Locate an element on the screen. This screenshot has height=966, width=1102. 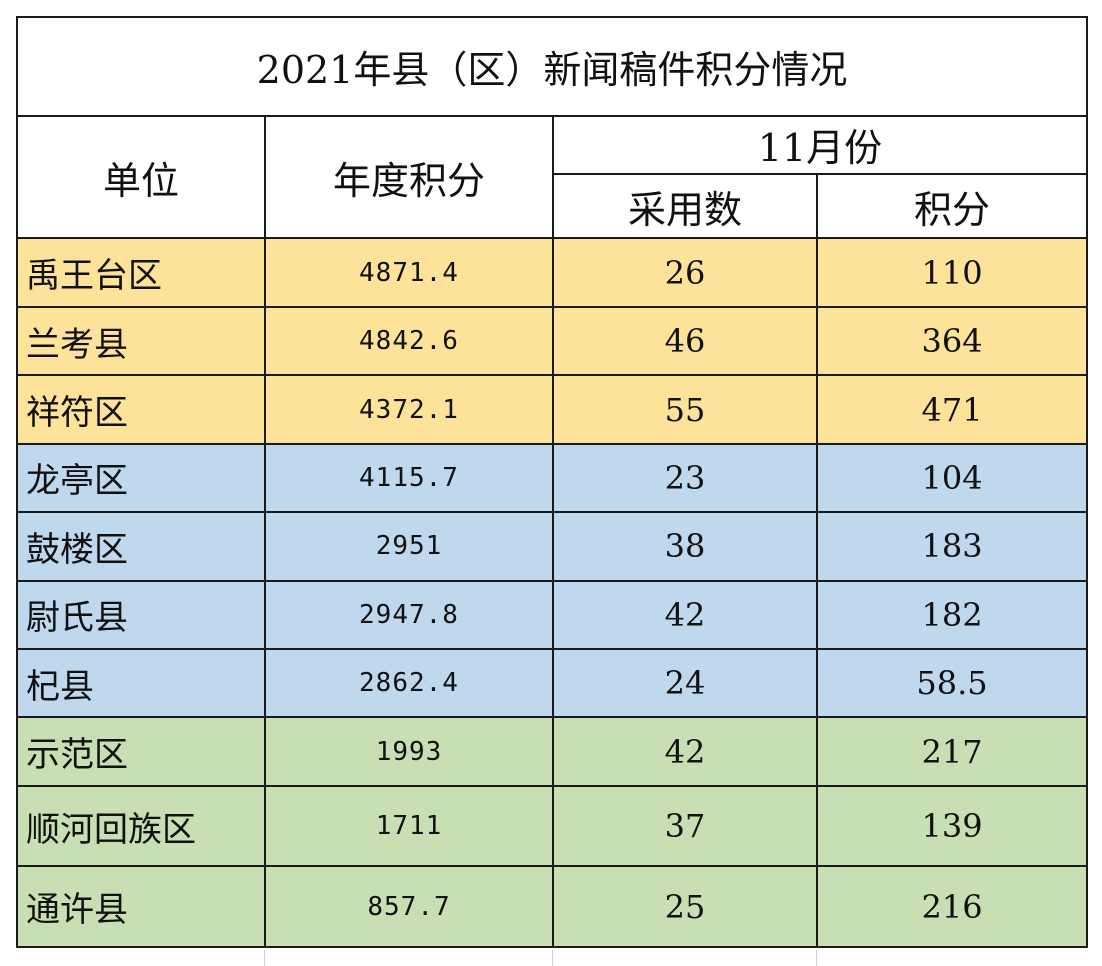
table-row: 通许县 857.7 25 216 is located at coordinates (552, 906).